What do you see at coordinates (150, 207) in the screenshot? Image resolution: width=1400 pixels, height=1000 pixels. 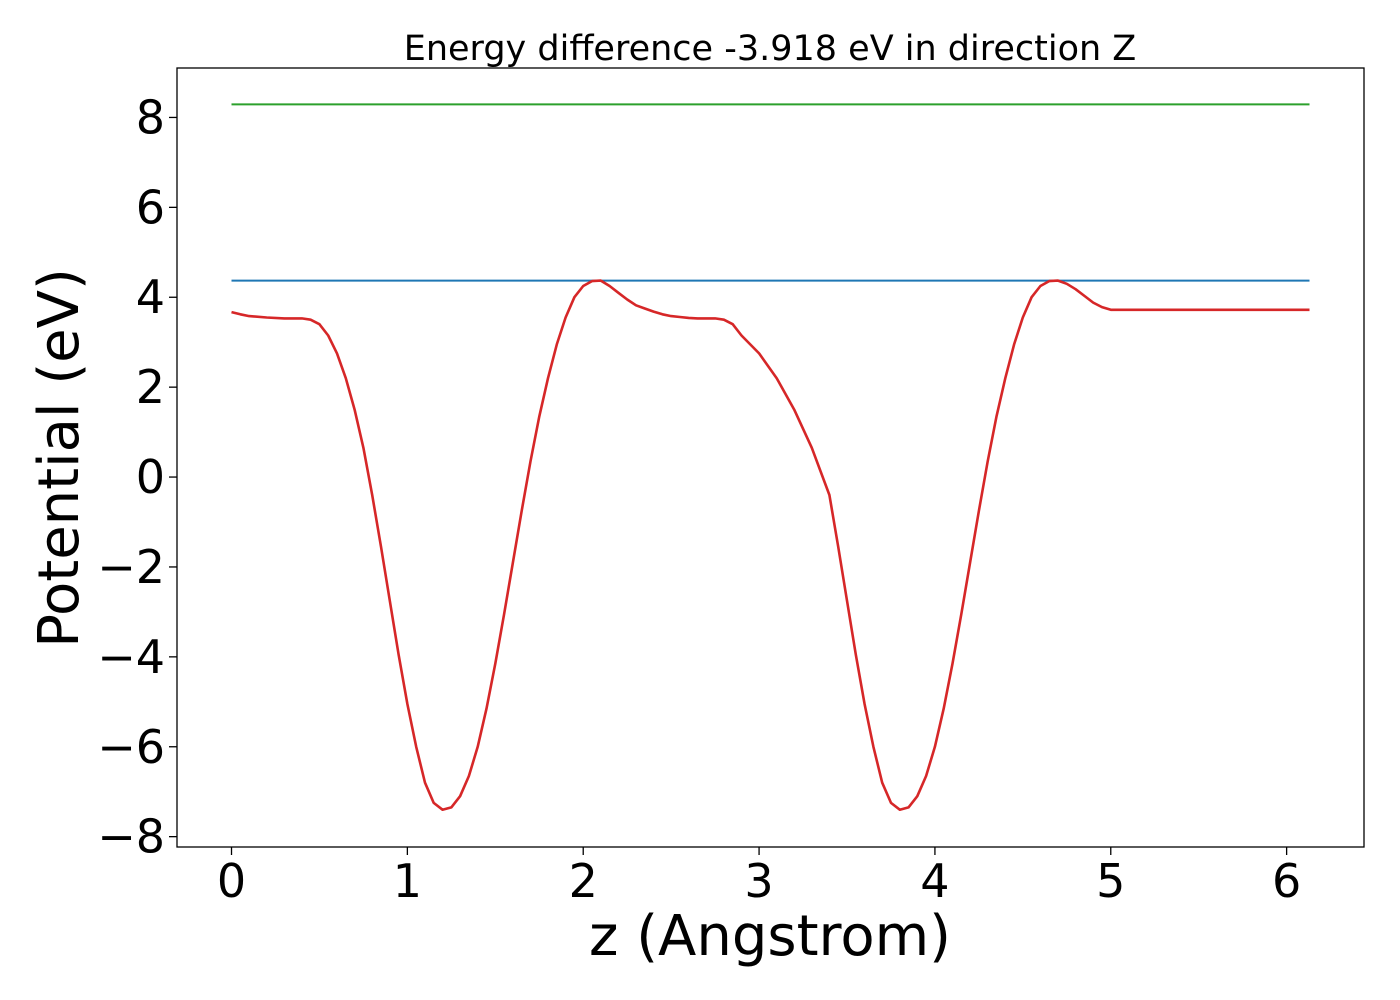 I see `y-tick-label: 6` at bounding box center [150, 207].